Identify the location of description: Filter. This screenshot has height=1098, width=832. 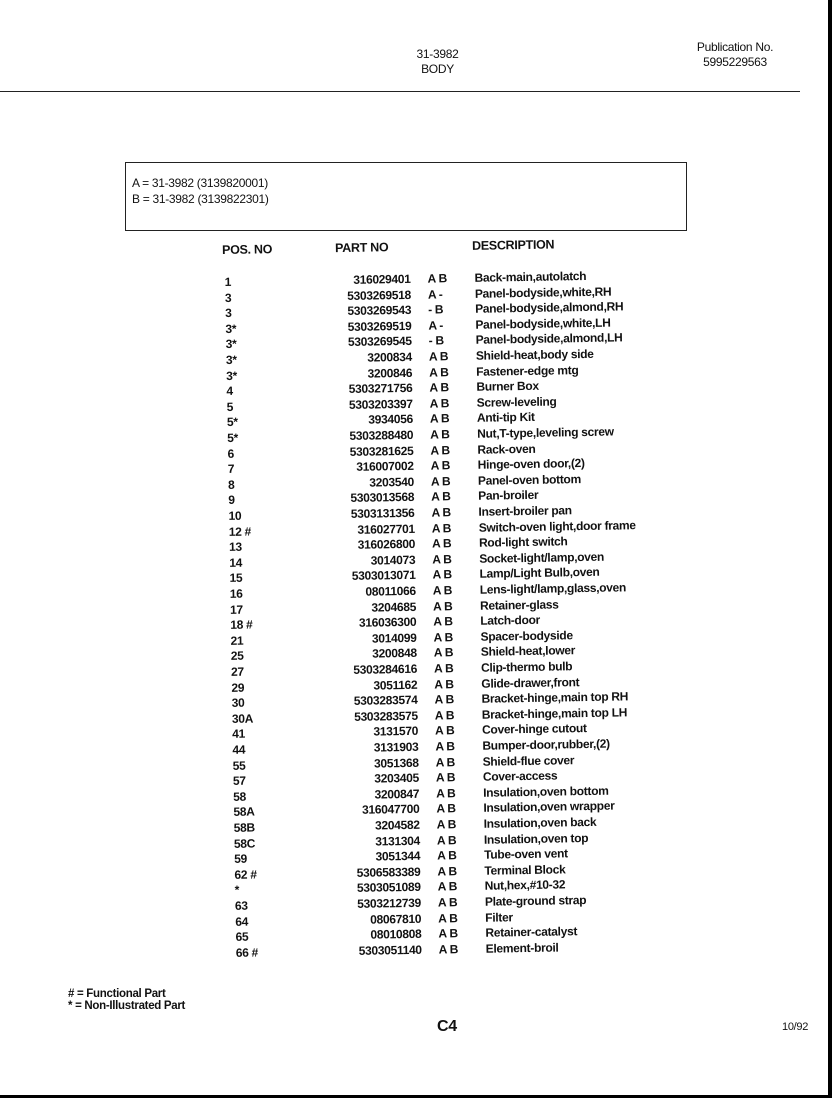
(499, 917).